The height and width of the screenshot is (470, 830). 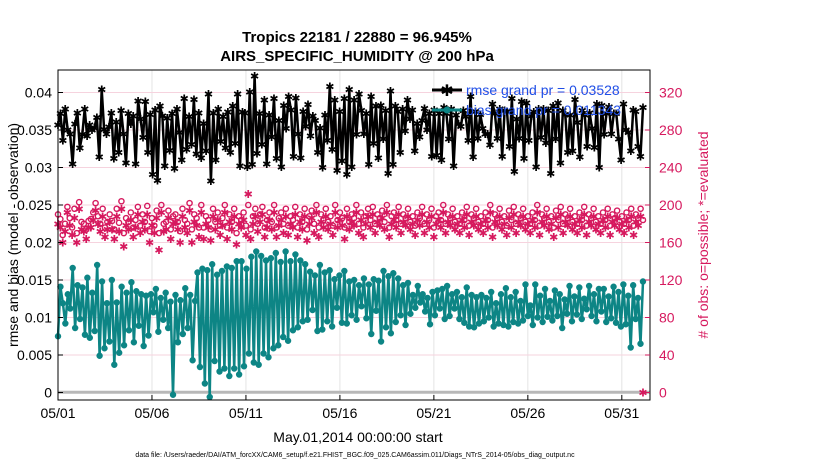 I want to click on x-tick-label: 05/21, so click(x=433, y=413).